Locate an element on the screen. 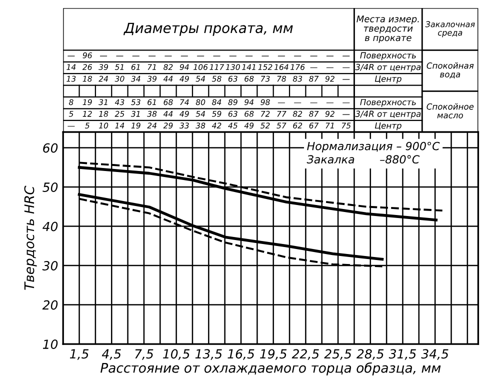 The height and width of the screenshot is (384, 493). y-tick-label: 20 is located at coordinates (50, 305).